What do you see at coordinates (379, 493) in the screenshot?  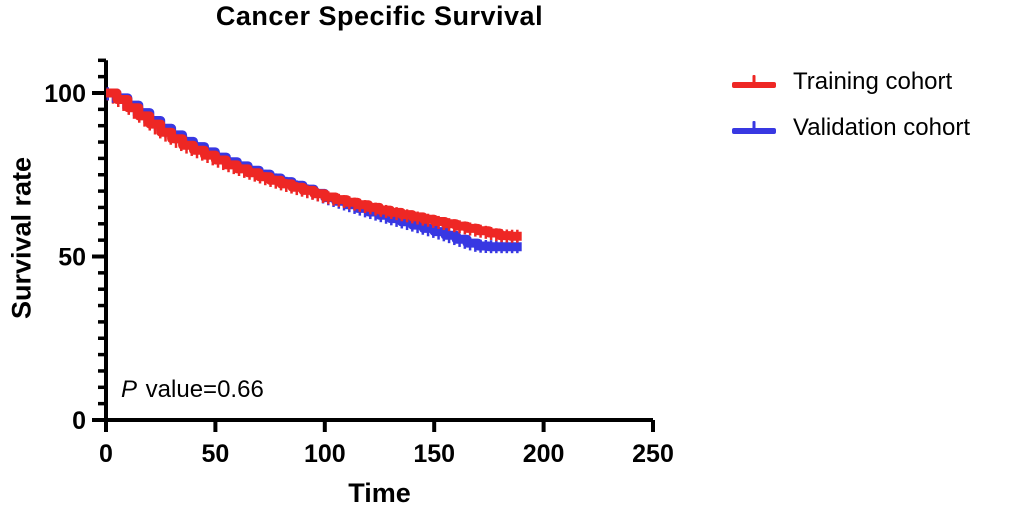 I see `x-axis-label: Time` at bounding box center [379, 493].